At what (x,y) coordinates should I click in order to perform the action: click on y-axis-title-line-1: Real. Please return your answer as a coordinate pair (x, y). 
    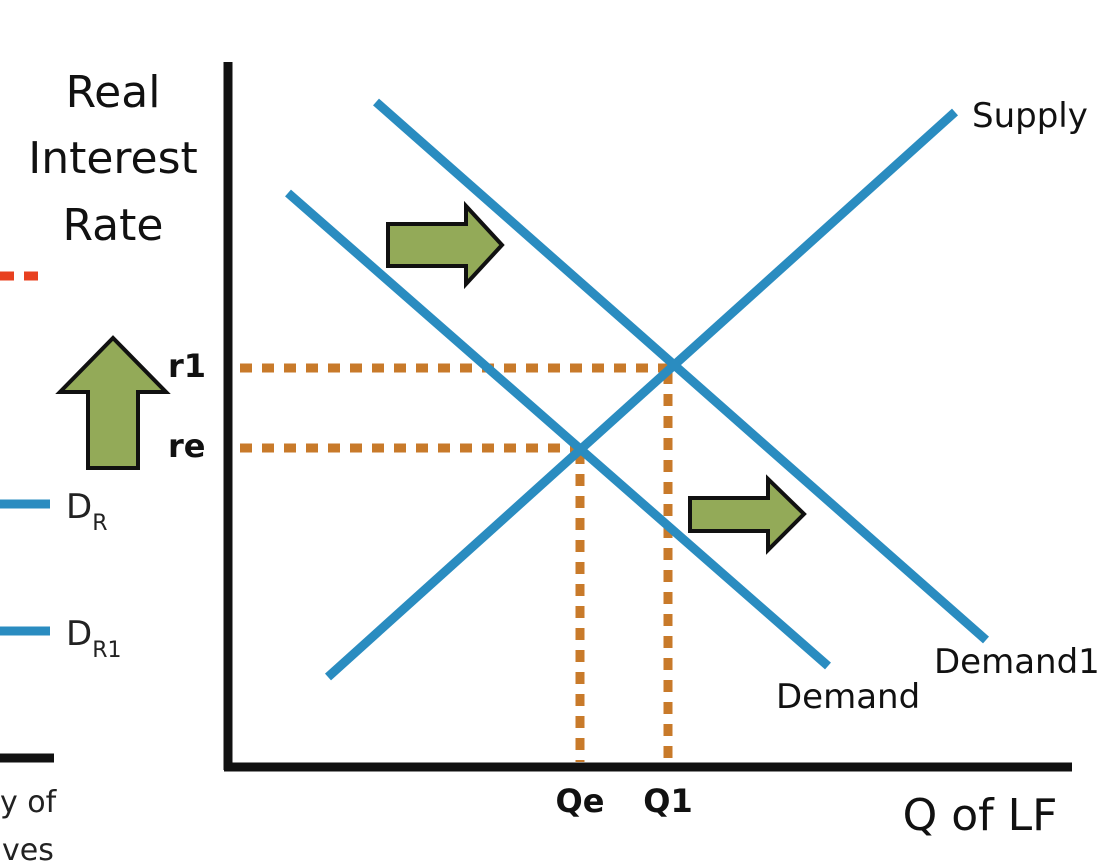
    Looking at the image, I should click on (113, 92).